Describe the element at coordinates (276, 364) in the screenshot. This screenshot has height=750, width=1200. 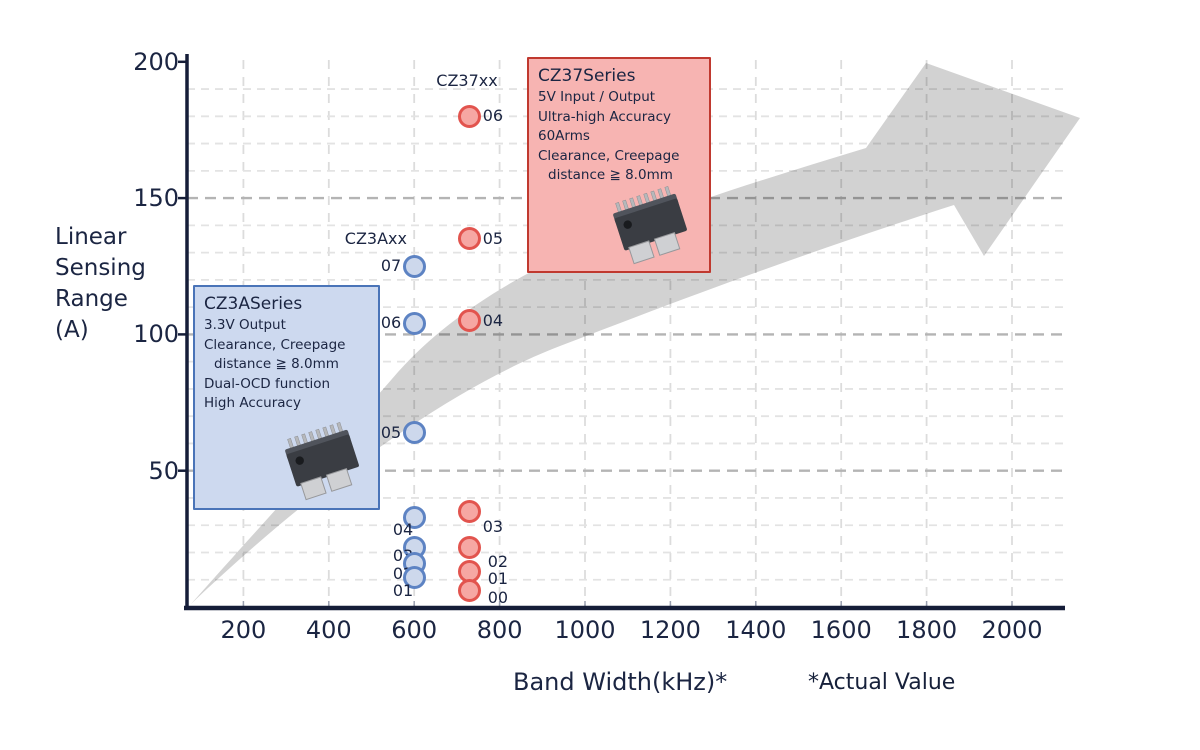
I see `cz3a-box-line: distance ≧ 8.0mm` at that location.